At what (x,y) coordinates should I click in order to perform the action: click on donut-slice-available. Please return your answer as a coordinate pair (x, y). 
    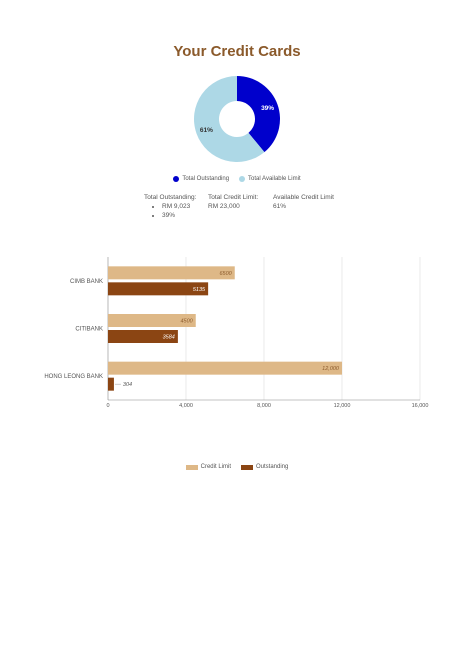
    Looking at the image, I should click on (229, 119).